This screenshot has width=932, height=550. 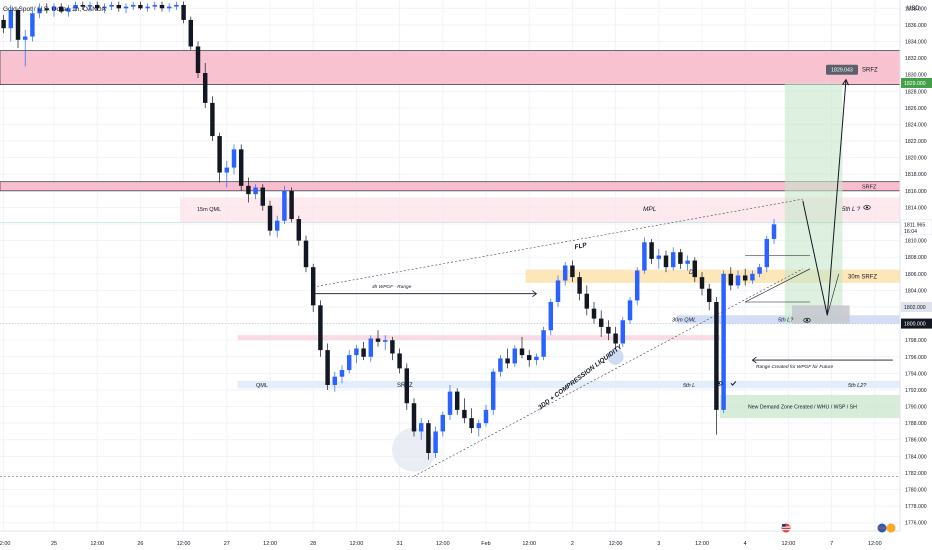 What do you see at coordinates (466, 540) in the screenshot?
I see `time-axis` at bounding box center [466, 540].